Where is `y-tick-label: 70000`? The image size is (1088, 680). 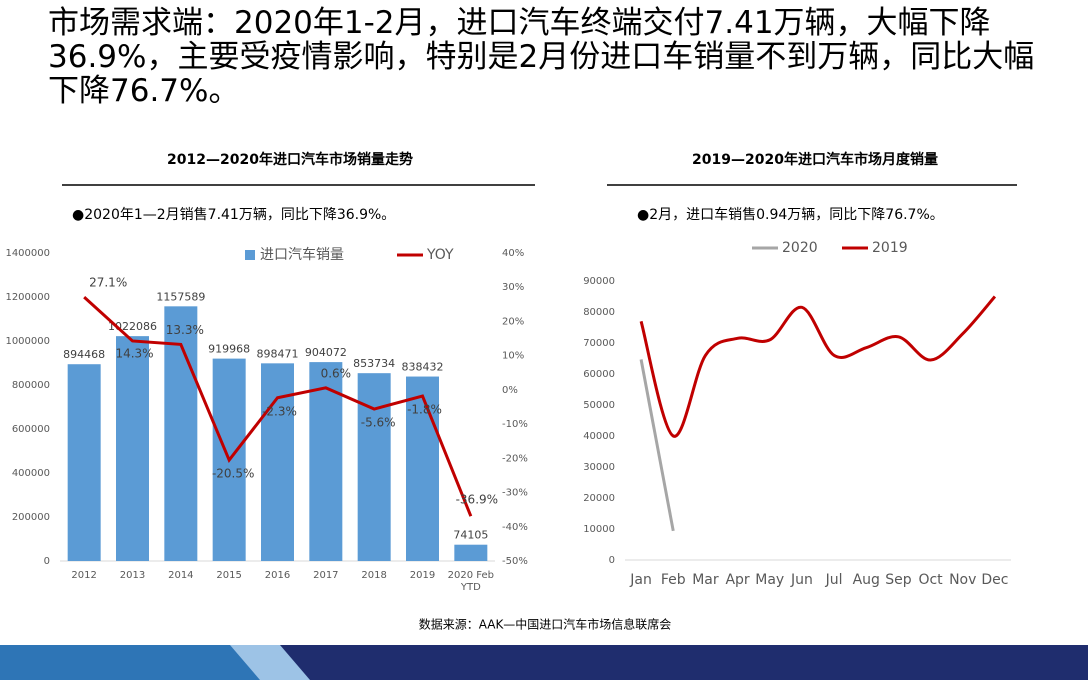 y-tick-label: 70000 is located at coordinates (599, 343).